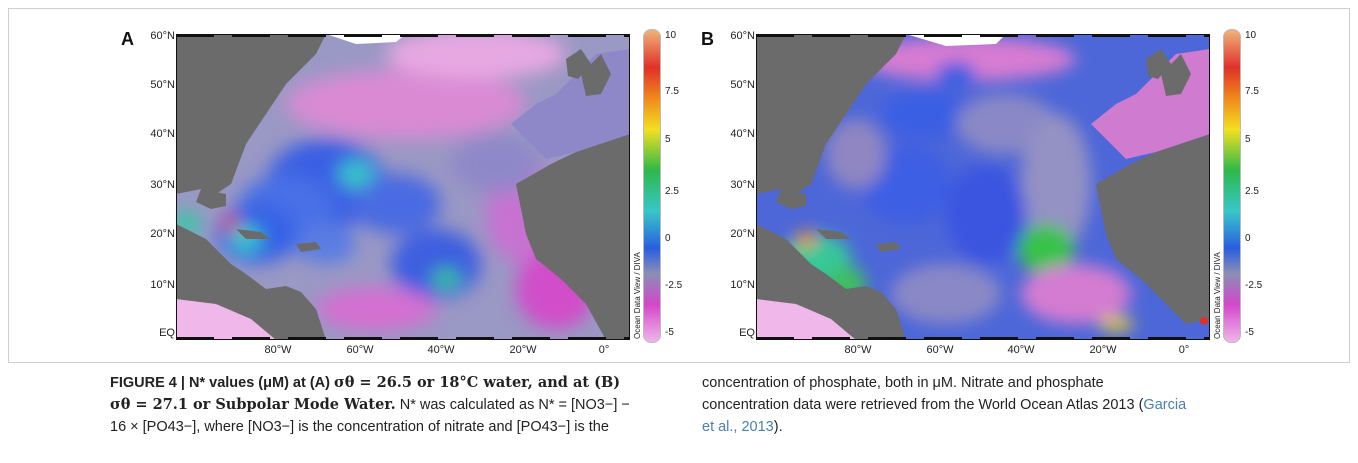  Describe the element at coordinates (1165, 405) in the screenshot. I see `citation-link: Garcia` at that location.